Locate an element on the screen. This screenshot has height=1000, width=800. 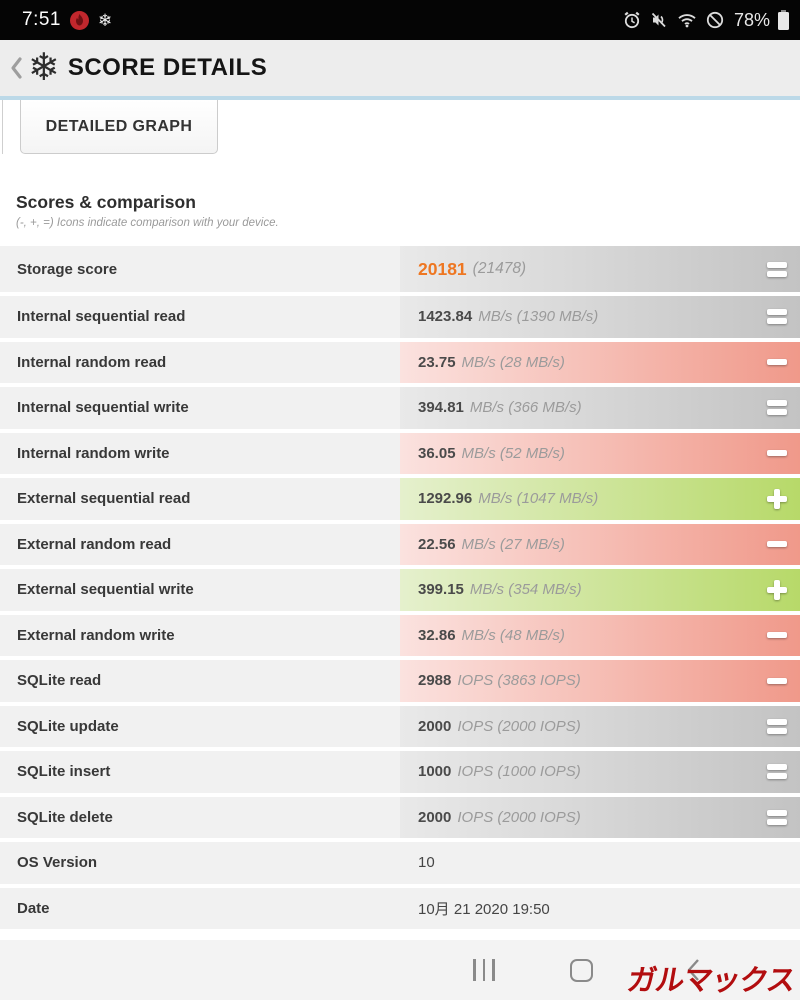
row-value-detail: IOPS (3863 IOPS) is located at coordinates (519, 681).